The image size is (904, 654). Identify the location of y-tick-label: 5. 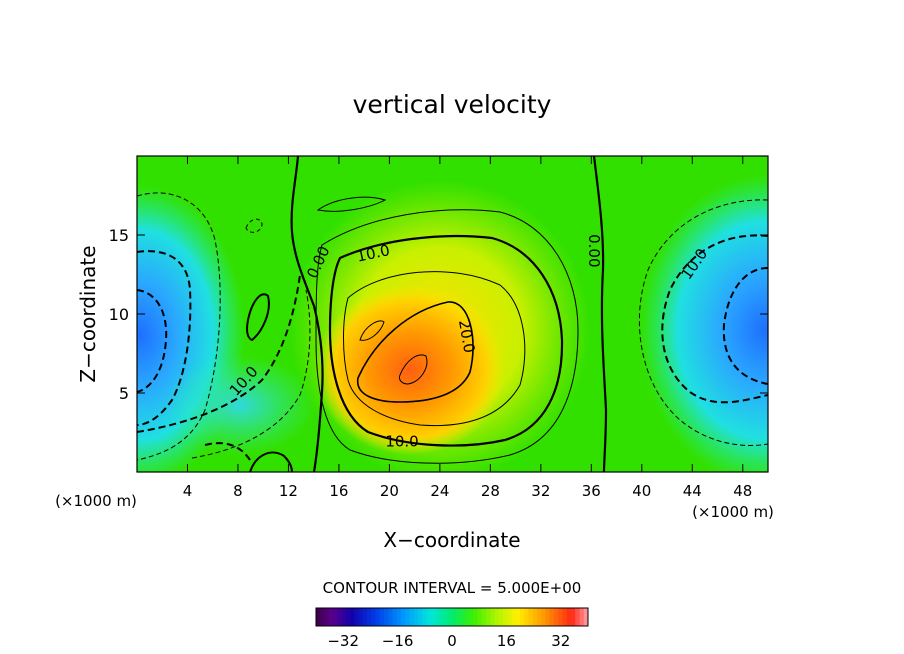
(124, 393).